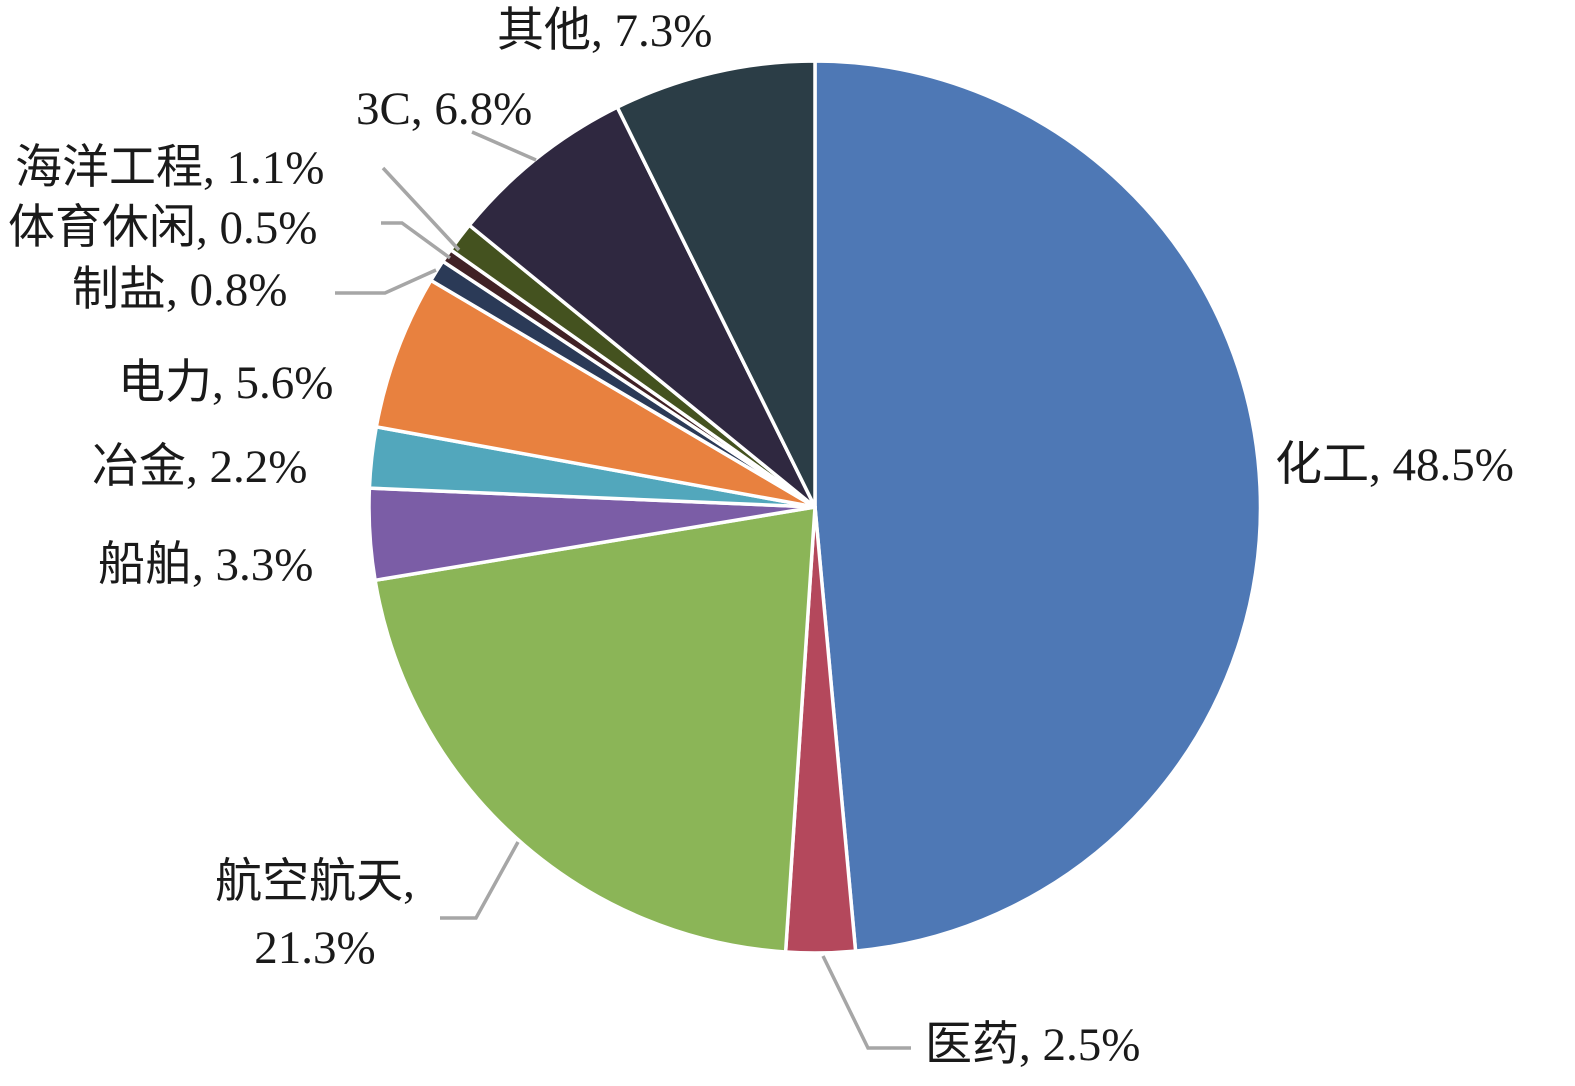 The height and width of the screenshot is (1086, 1575). What do you see at coordinates (180, 290) in the screenshot?
I see `pie-label-salt: 制盐, 0.8%` at bounding box center [180, 290].